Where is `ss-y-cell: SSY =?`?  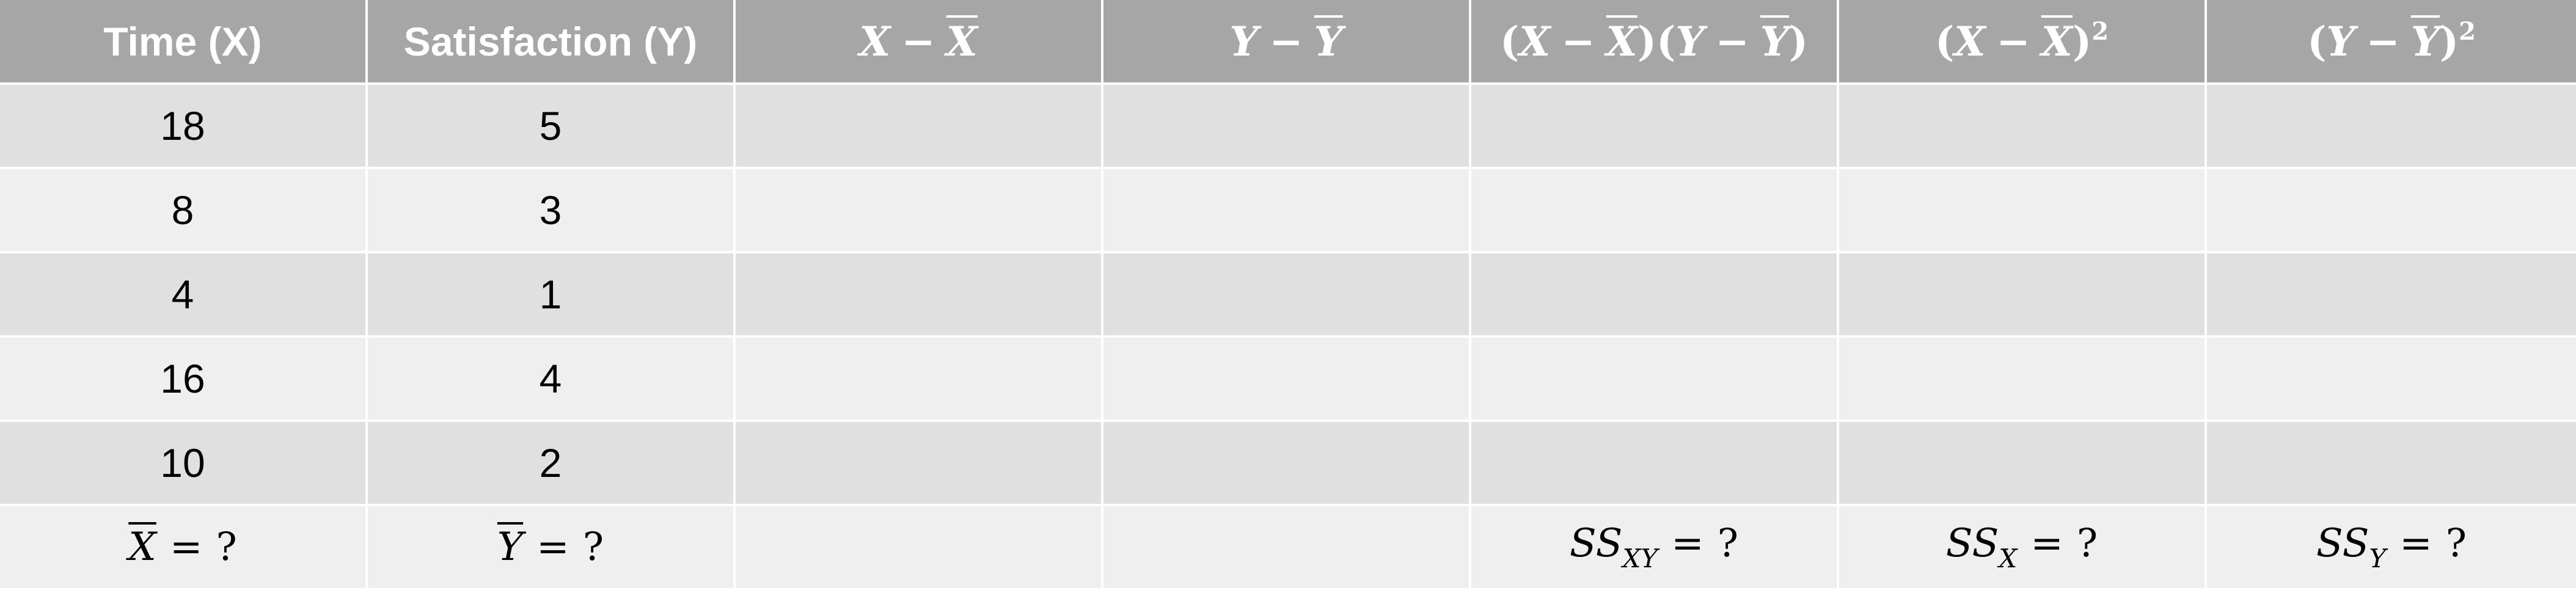 ss-y-cell: SSY =? is located at coordinates (2391, 546).